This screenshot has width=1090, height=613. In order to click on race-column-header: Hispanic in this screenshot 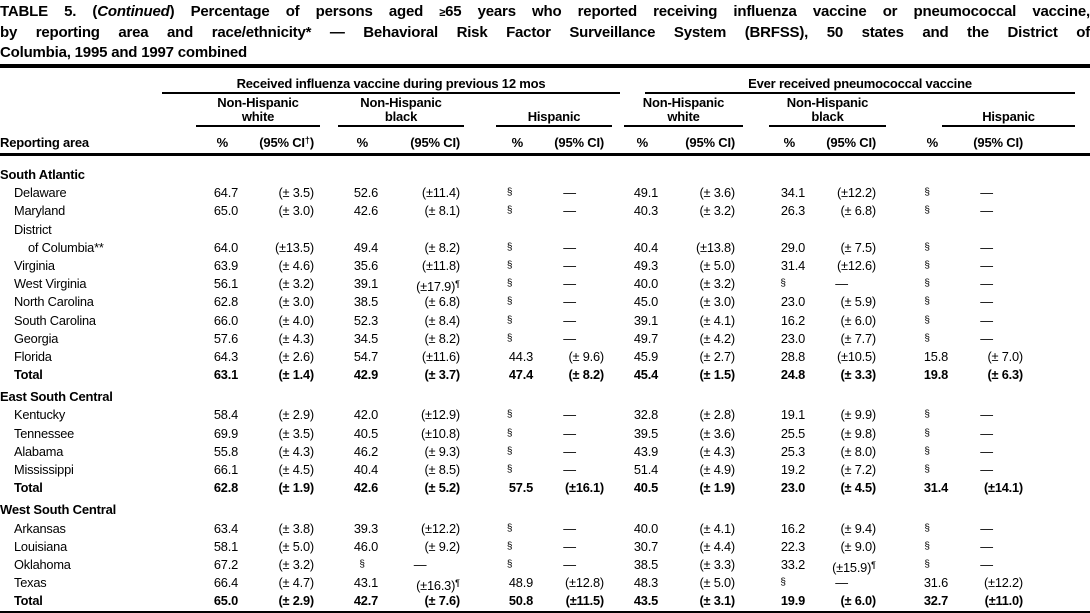, I will do `click(1008, 110)`.